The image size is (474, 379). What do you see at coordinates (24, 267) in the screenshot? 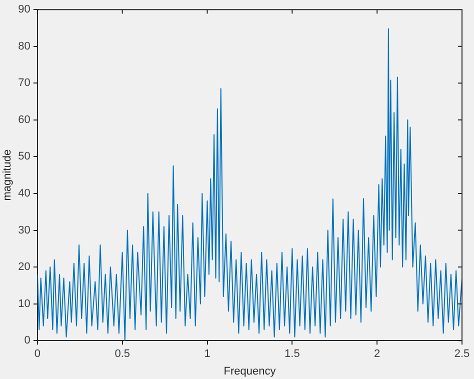
I see `y-tick-label: 20` at bounding box center [24, 267].